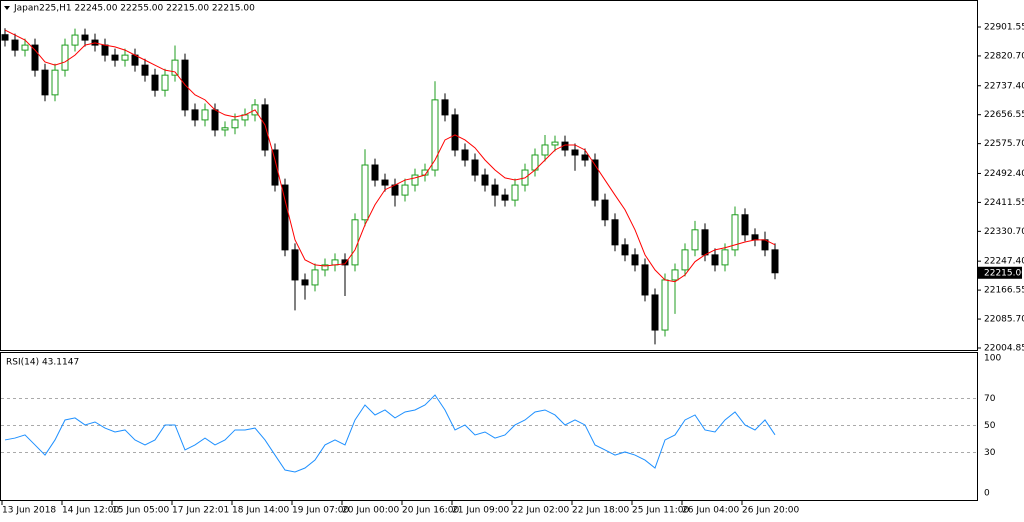  What do you see at coordinates (1004, 232) in the screenshot?
I see `y-tick-label: 22330.70` at bounding box center [1004, 232].